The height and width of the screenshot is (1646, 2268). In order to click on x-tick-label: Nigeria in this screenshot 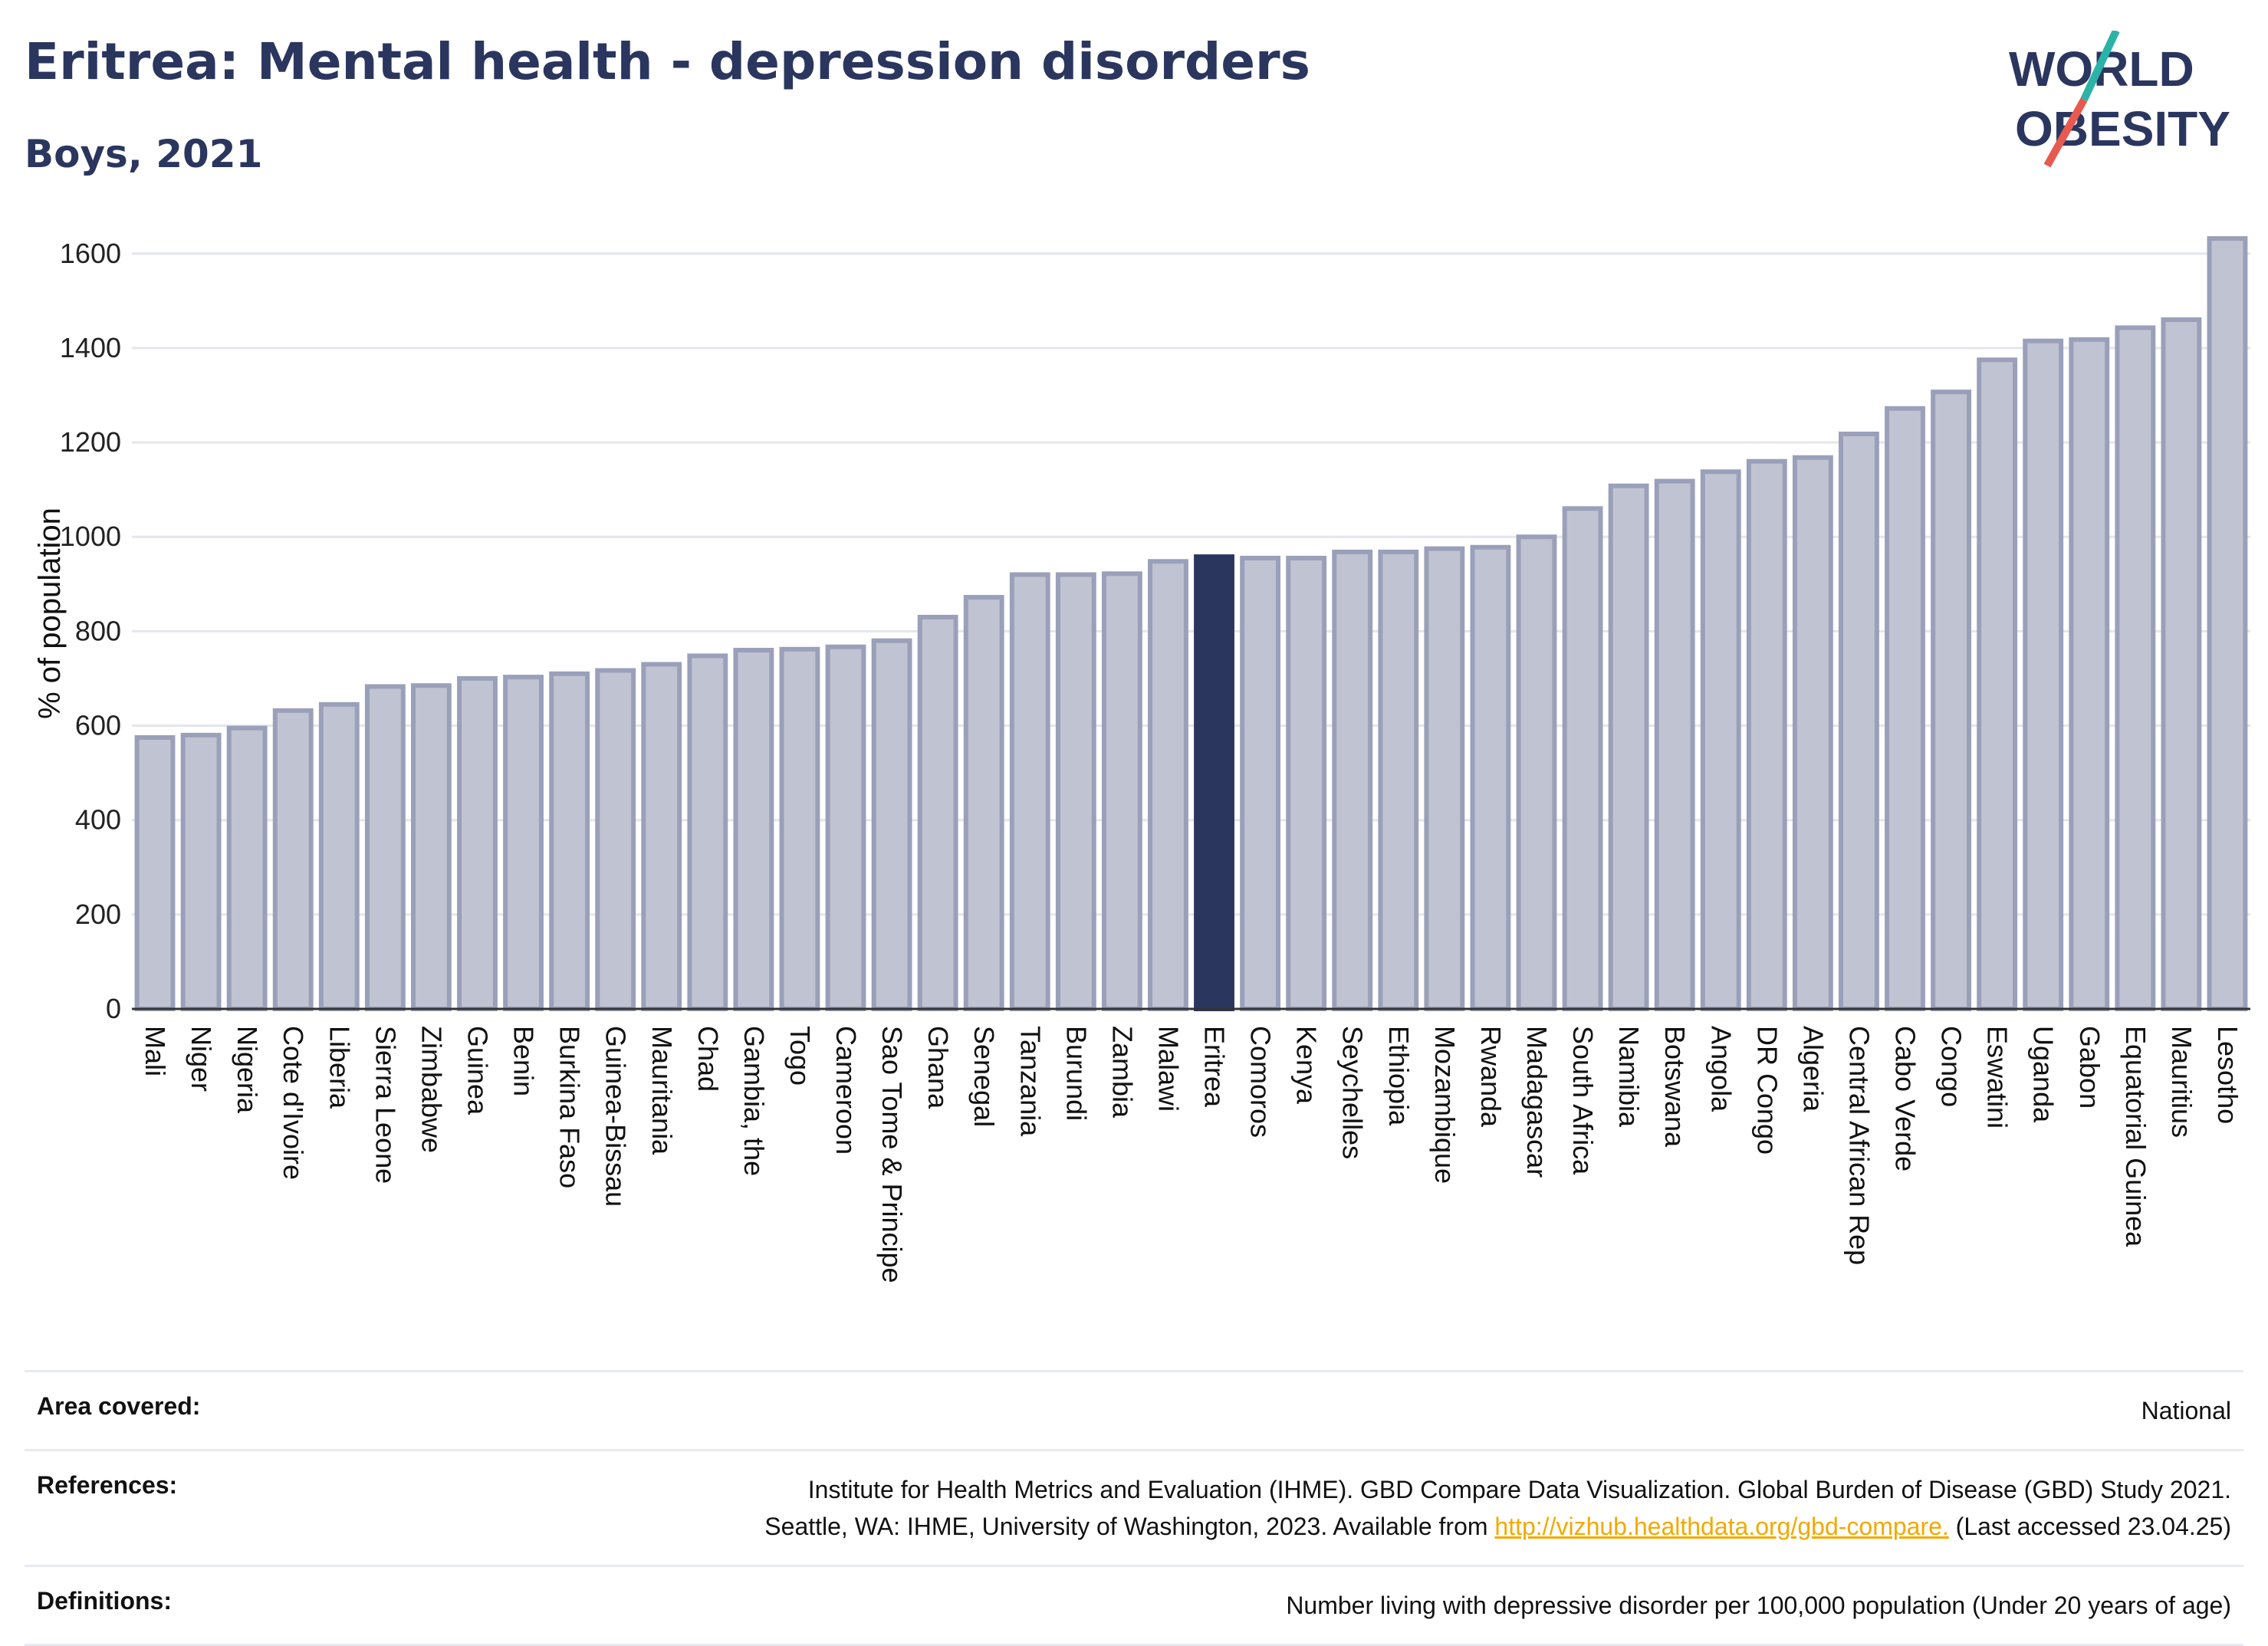, I will do `click(247, 1070)`.